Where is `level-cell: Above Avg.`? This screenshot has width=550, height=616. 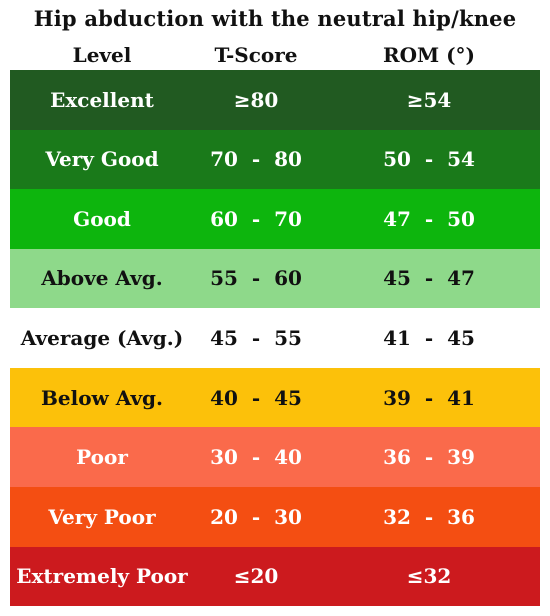
level-cell: Above Avg. is located at coordinates (102, 278).